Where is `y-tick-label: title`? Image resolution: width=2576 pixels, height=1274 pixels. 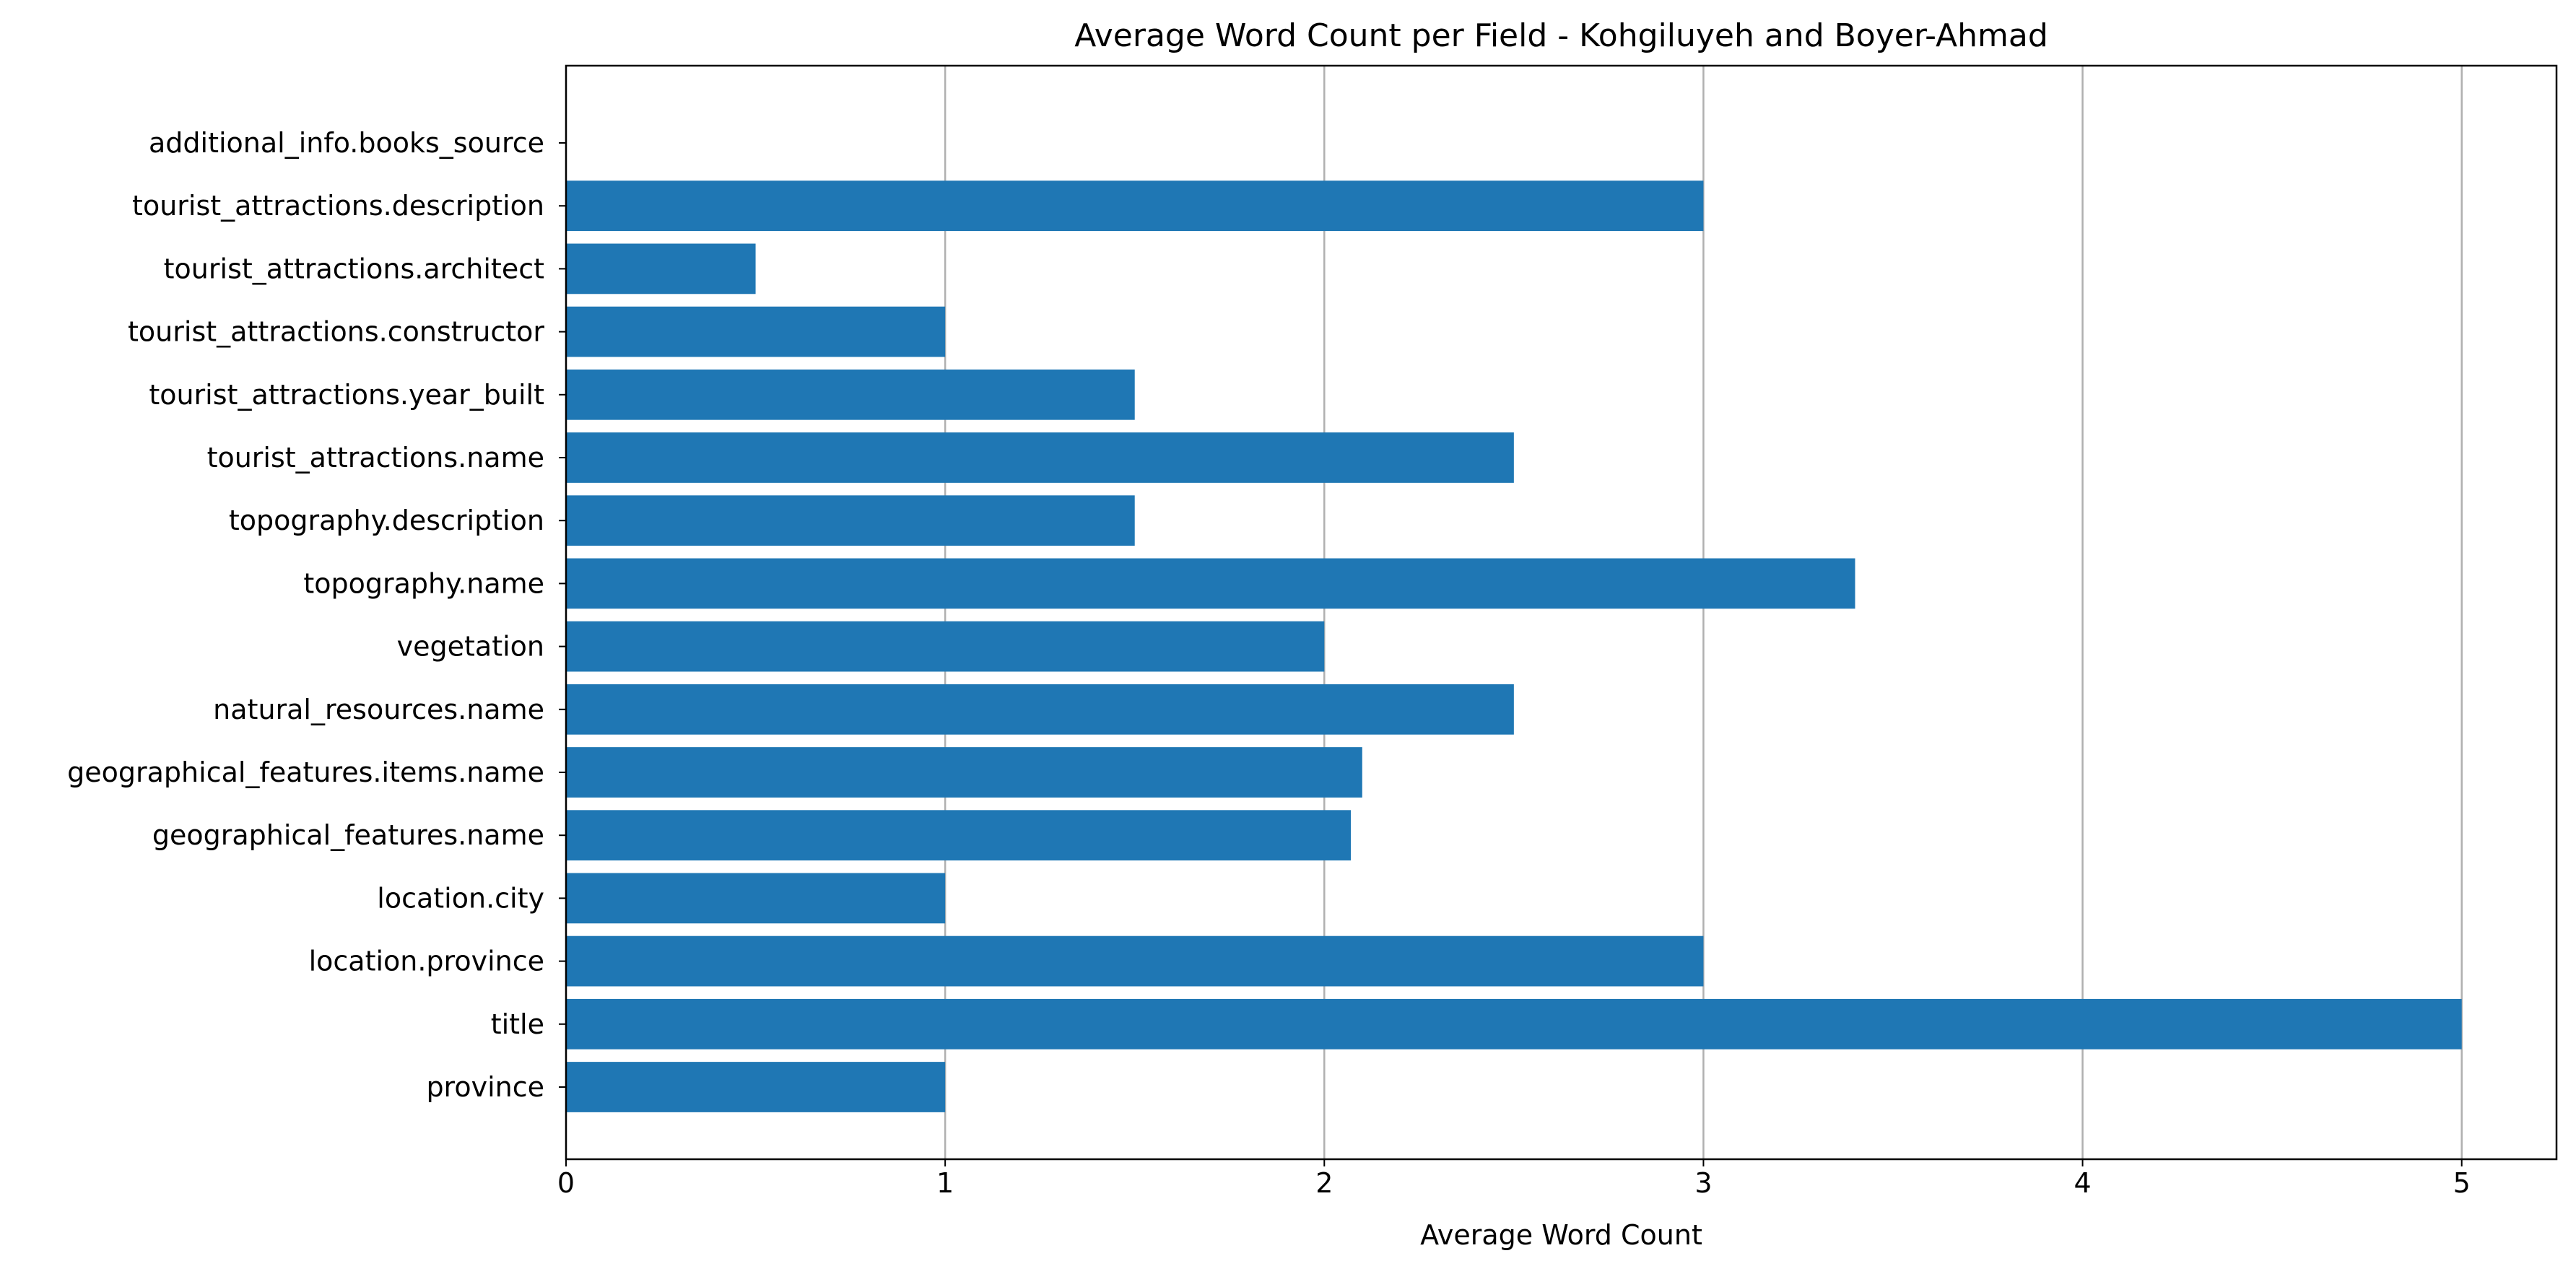 y-tick-label: title is located at coordinates (517, 1024).